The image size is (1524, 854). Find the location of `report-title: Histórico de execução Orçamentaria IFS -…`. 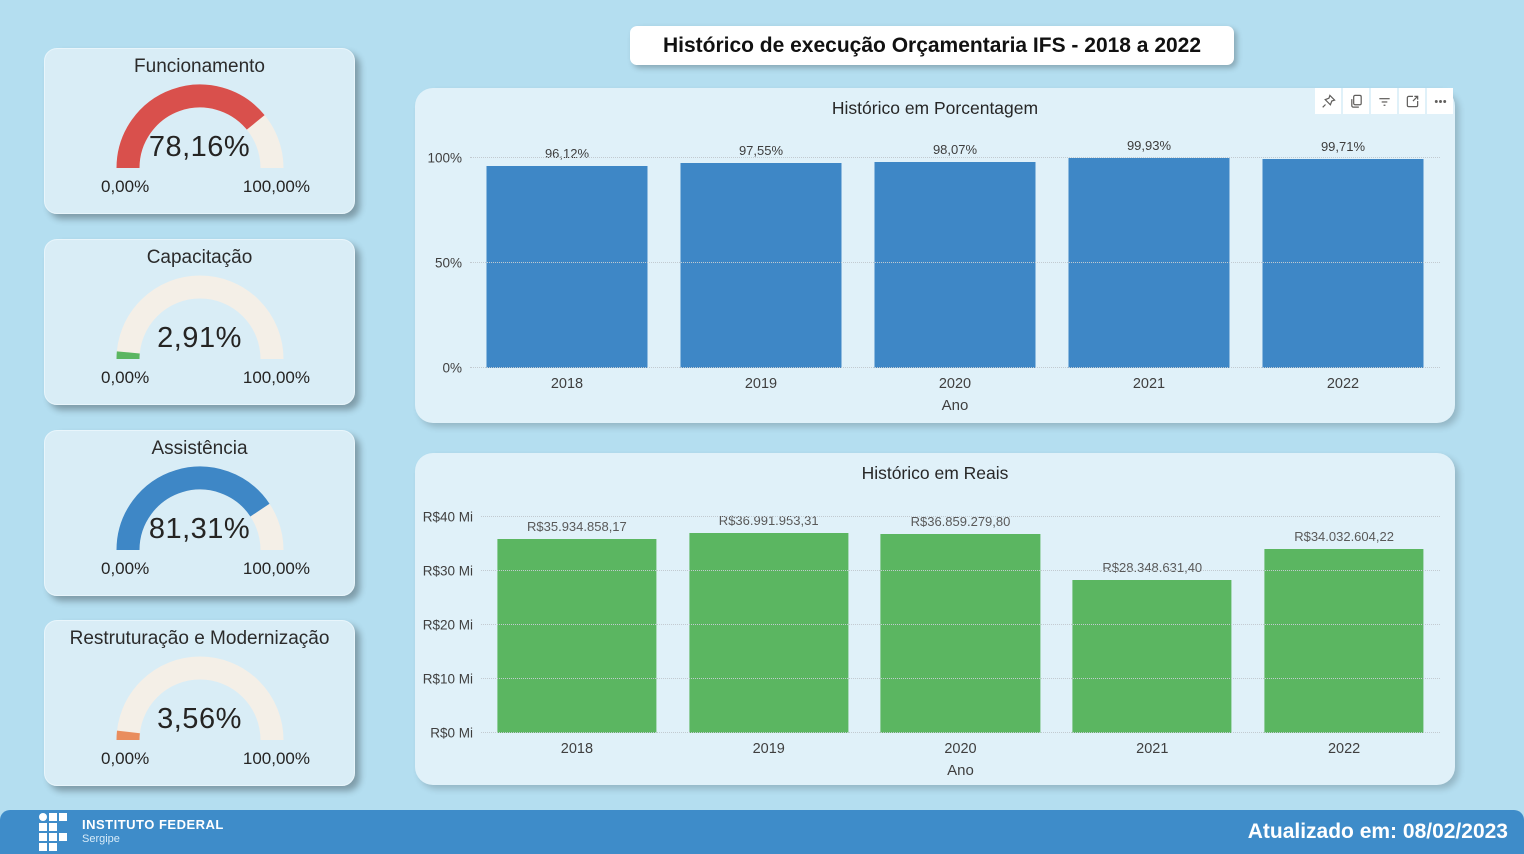

report-title: Histórico de execução Orçamentaria IFS -… is located at coordinates (932, 45).